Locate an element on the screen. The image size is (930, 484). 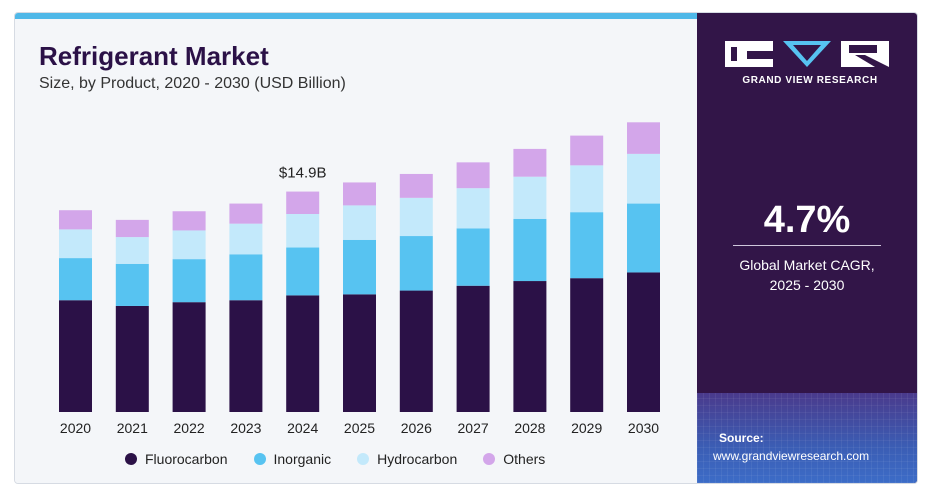
x-tick-label: 2025 is located at coordinates (359, 428).